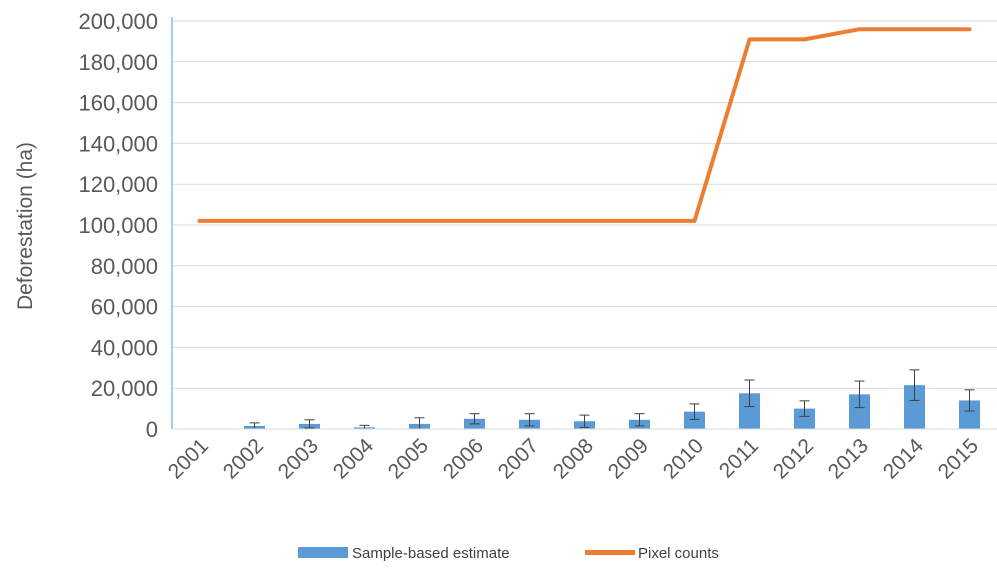  I want to click on x-tick-label: 2006, so click(463, 458).